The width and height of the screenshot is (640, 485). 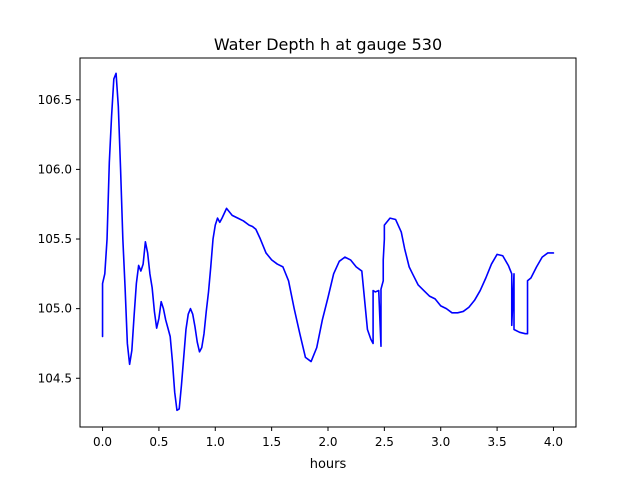 What do you see at coordinates (328, 464) in the screenshot?
I see `x-axis-label: hours` at bounding box center [328, 464].